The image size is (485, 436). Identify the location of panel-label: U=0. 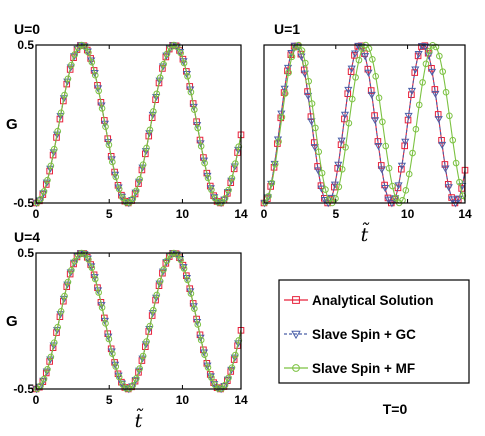
(27, 29).